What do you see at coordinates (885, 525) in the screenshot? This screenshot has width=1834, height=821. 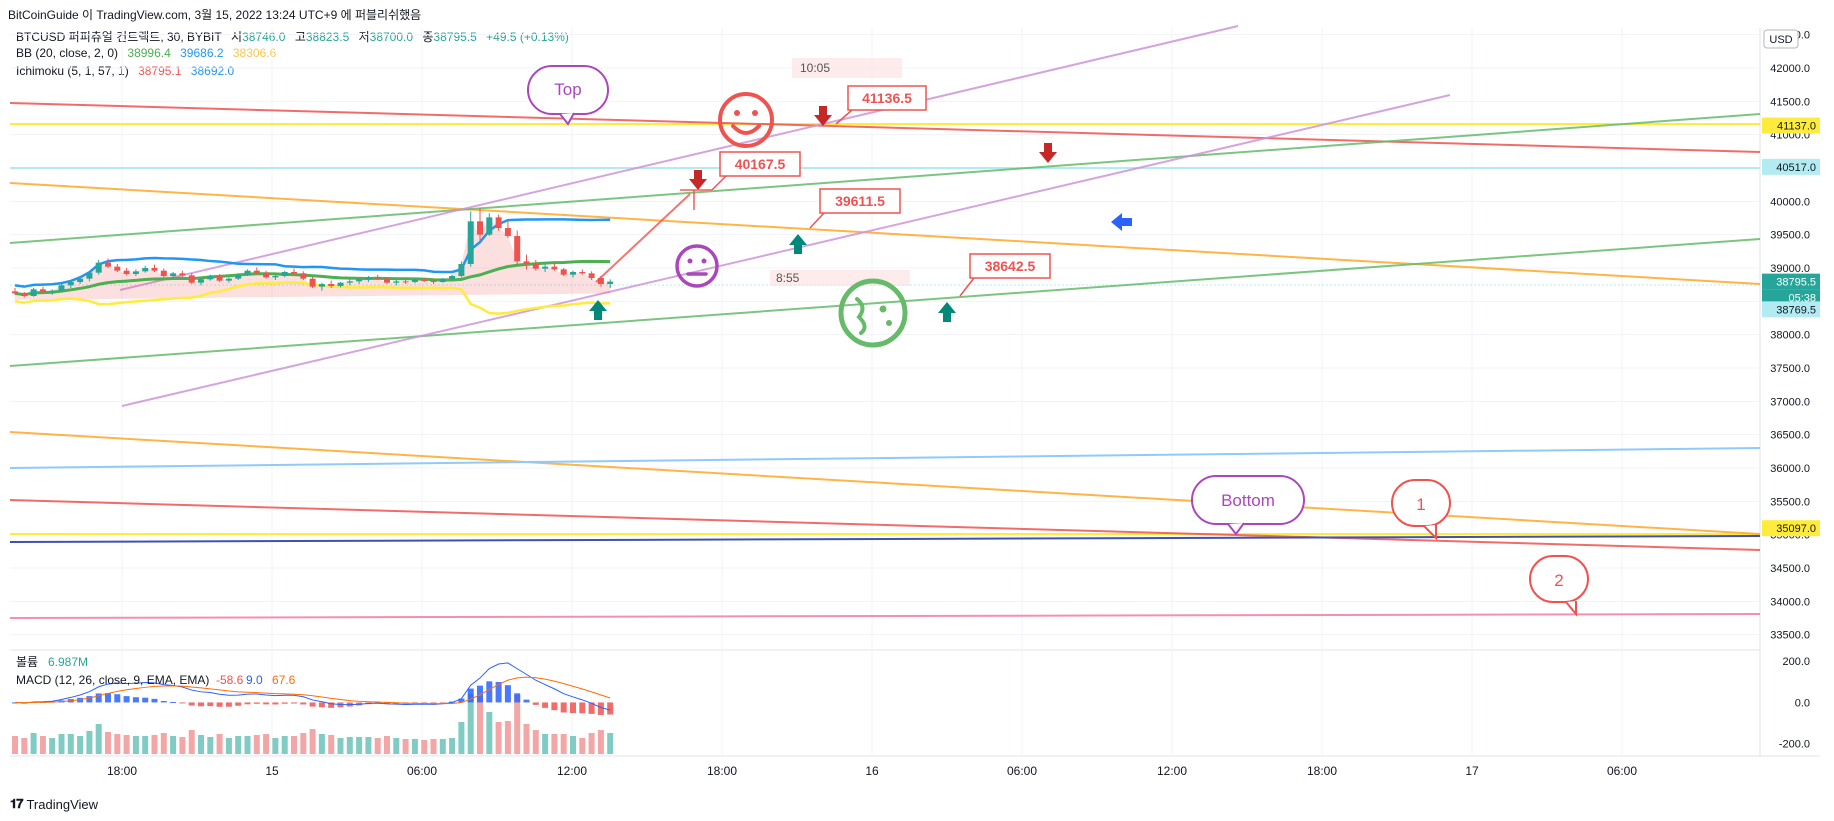 I see `red-downtrend-line-lower` at bounding box center [885, 525].